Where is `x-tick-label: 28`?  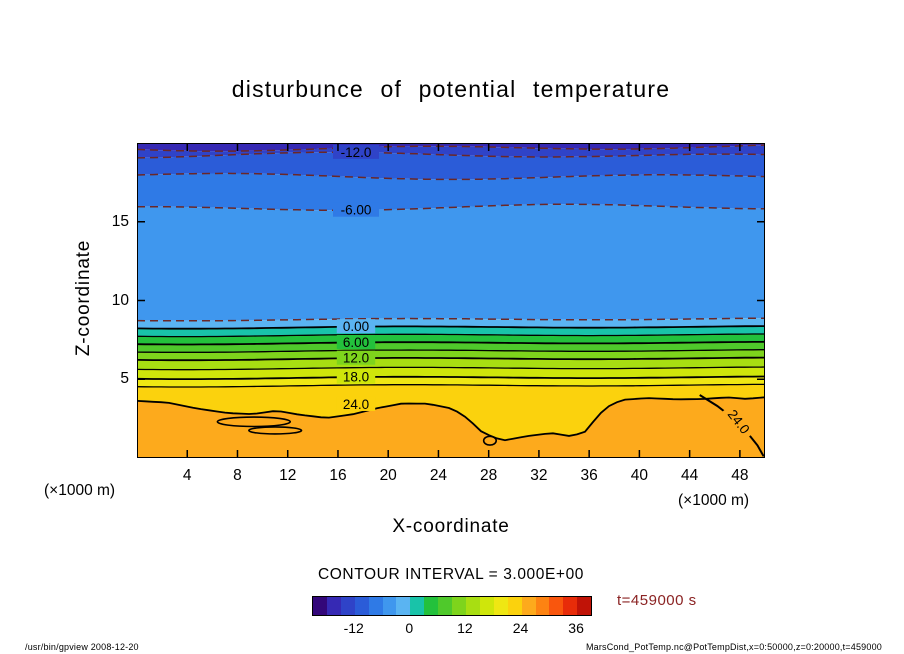 x-tick-label: 28 is located at coordinates (489, 475).